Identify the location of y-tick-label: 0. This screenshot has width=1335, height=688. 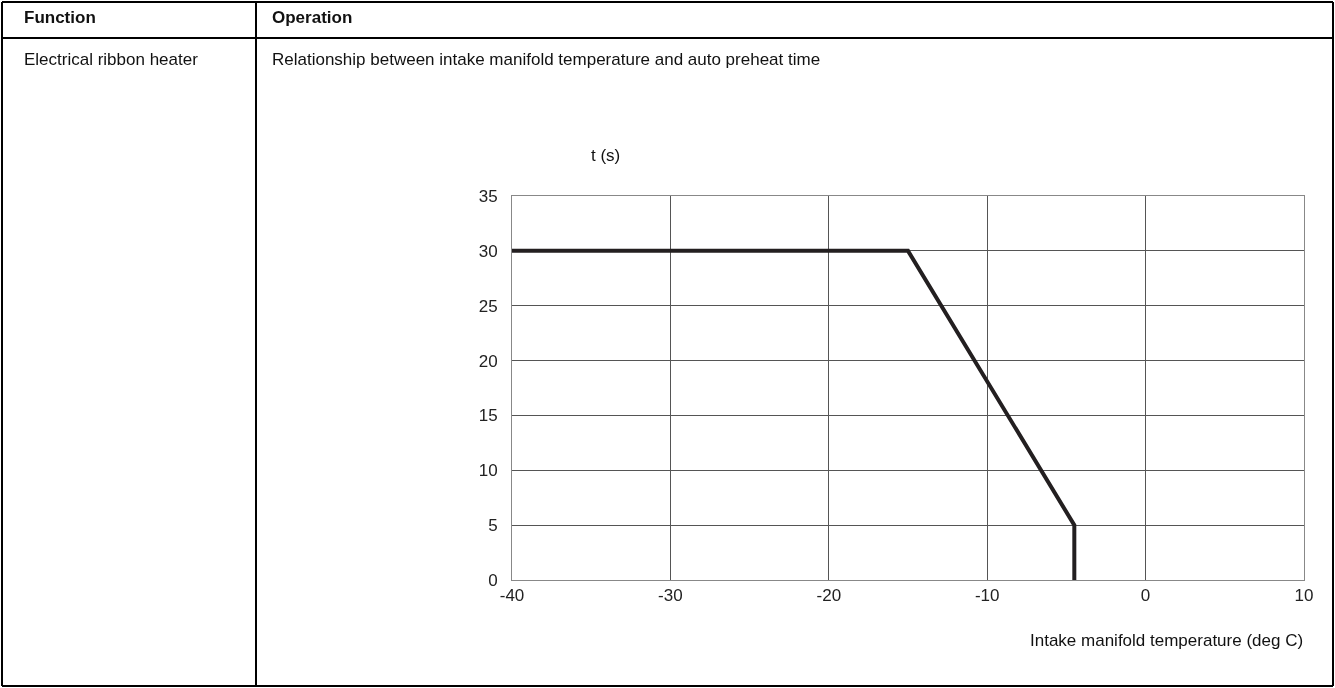
(493, 580).